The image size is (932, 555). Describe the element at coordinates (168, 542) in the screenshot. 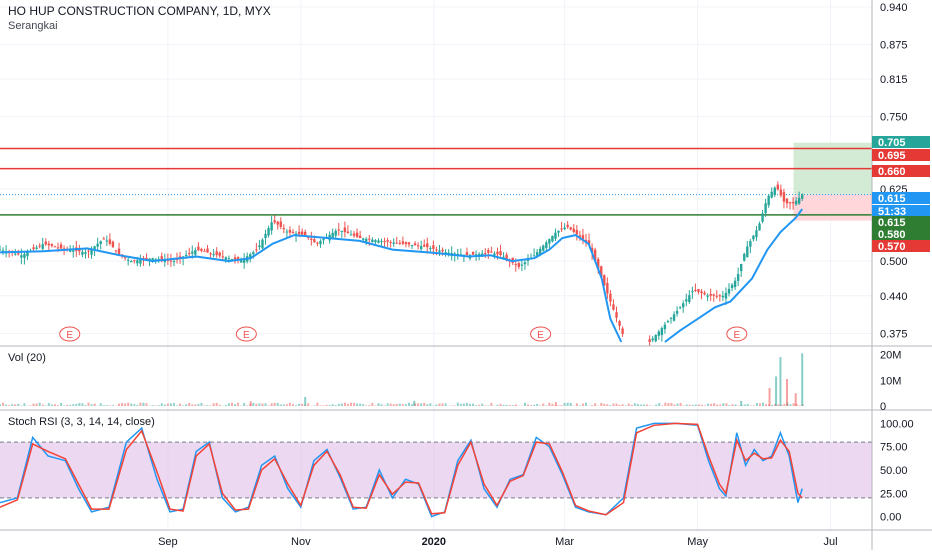

I see `time-tick-label: Sep` at that location.